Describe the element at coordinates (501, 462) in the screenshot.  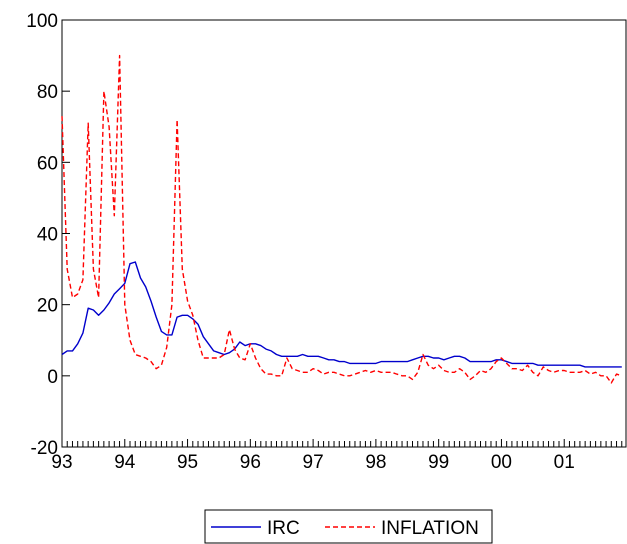
I see `x-tick-label: 00` at that location.